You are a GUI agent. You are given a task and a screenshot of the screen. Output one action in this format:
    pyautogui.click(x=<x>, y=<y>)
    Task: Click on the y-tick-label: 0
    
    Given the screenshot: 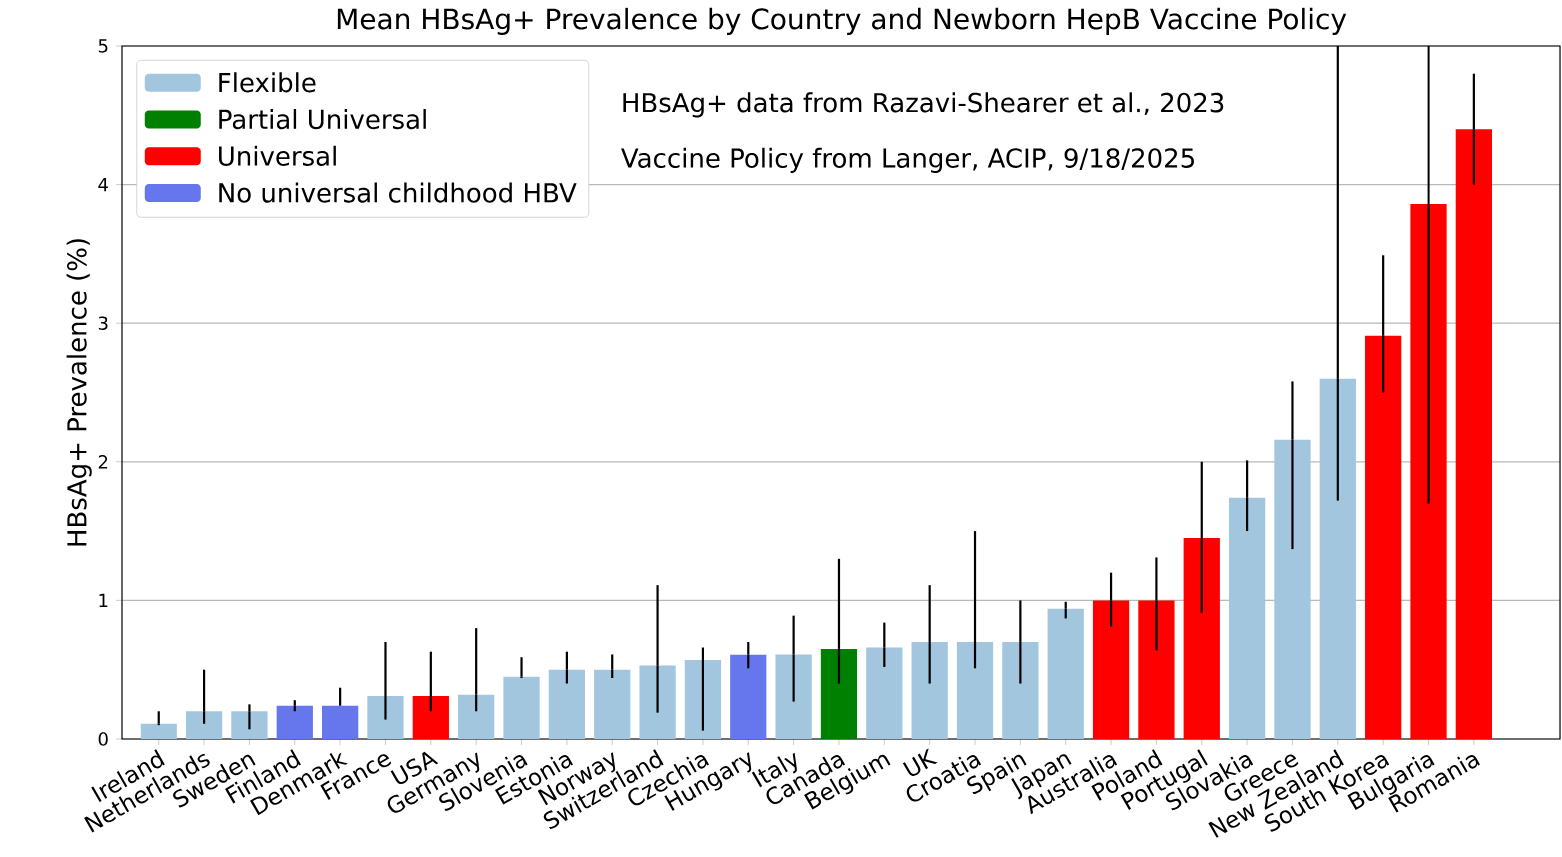 What is the action you would take?
    pyautogui.click(x=103, y=739)
    